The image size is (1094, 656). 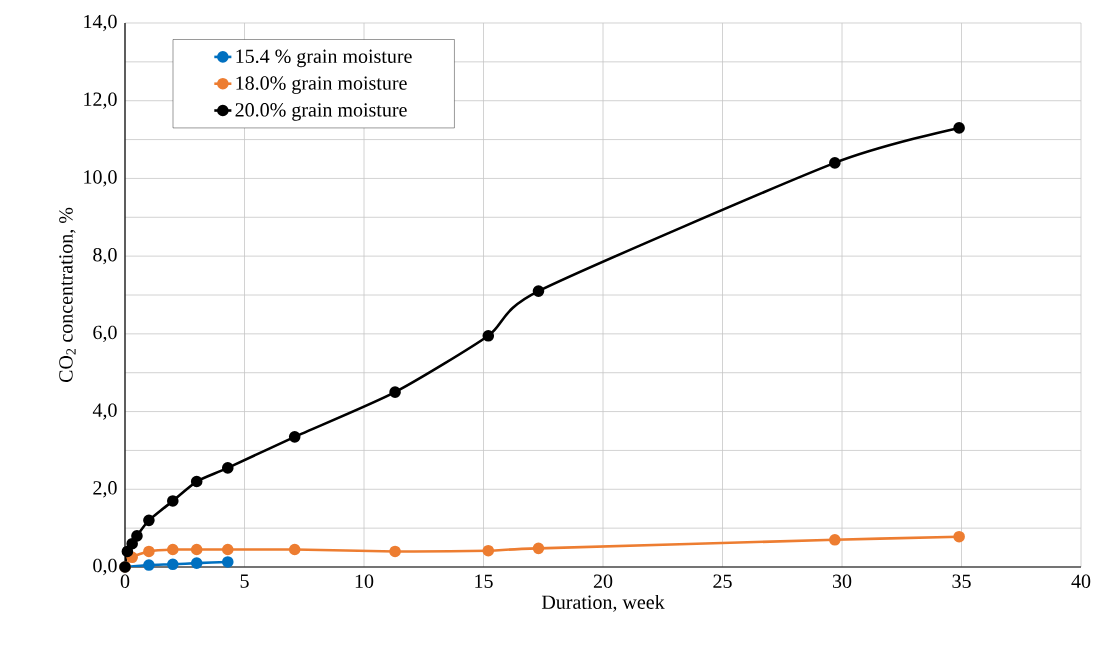 I want to click on y-tick-label: 2,0, so click(x=105, y=489).